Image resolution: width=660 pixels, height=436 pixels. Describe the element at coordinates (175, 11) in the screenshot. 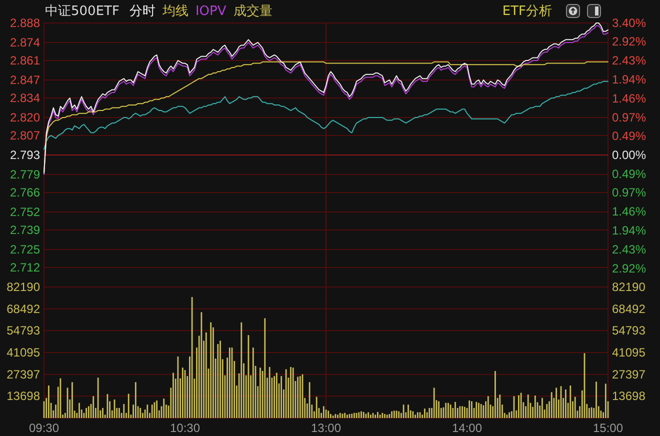

I see `text: 均线` at that location.